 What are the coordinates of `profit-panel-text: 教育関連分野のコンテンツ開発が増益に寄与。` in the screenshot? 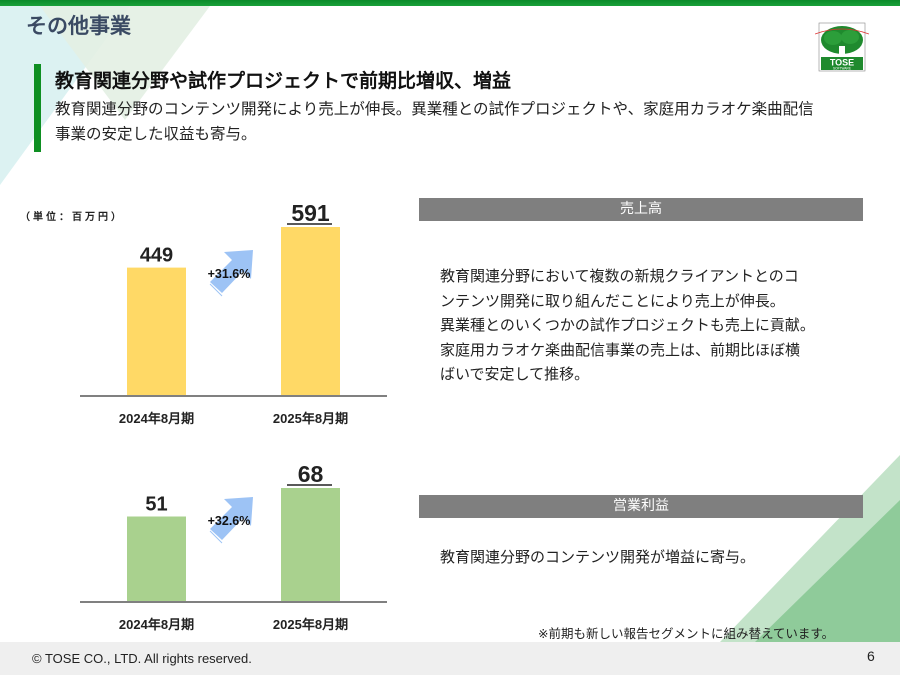 It's located at (650, 557).